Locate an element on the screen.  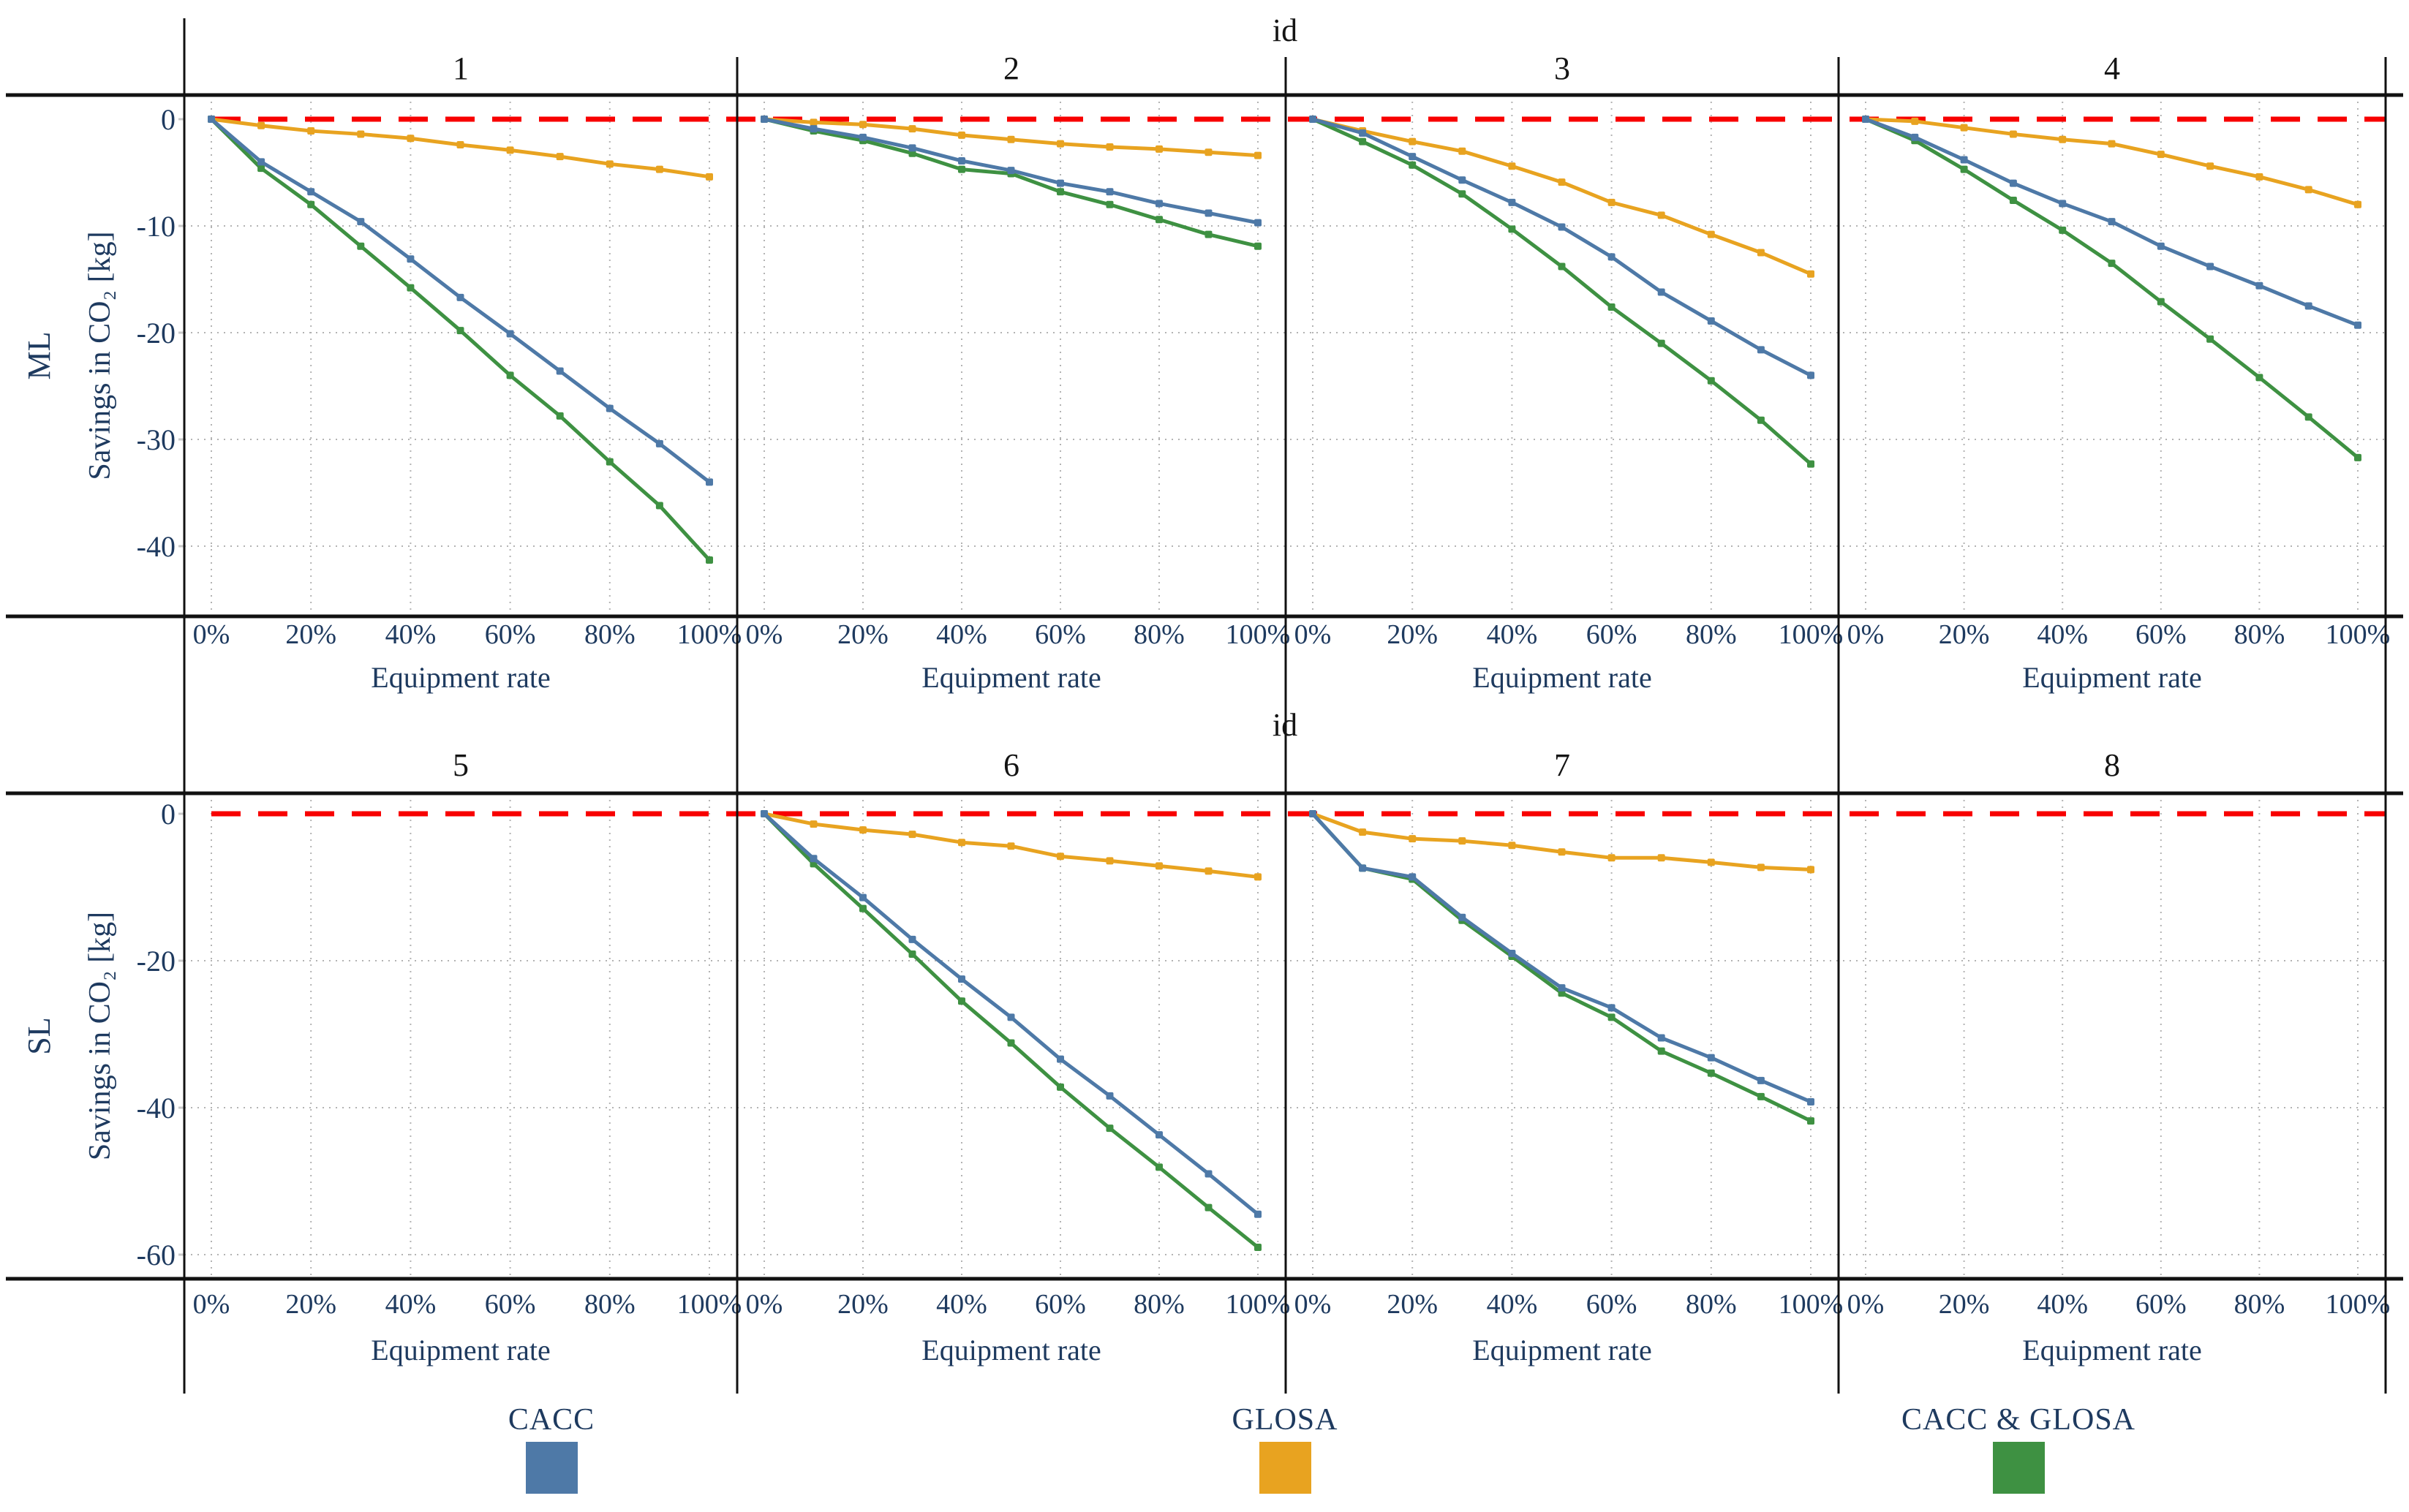
facet-label-4: 4 is located at coordinates (2112, 68).